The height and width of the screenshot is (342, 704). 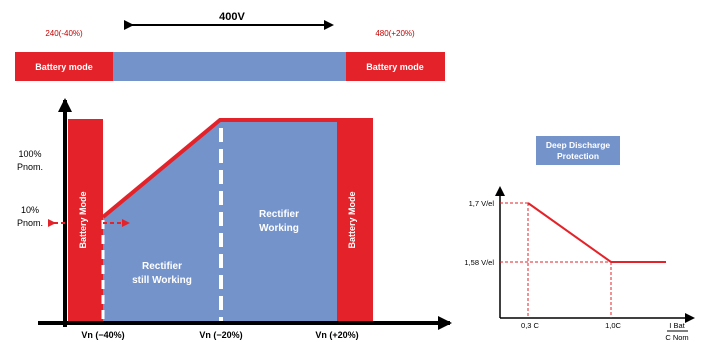 I want to click on rectifier-still-working-line1: Rectifier, so click(x=162, y=266).